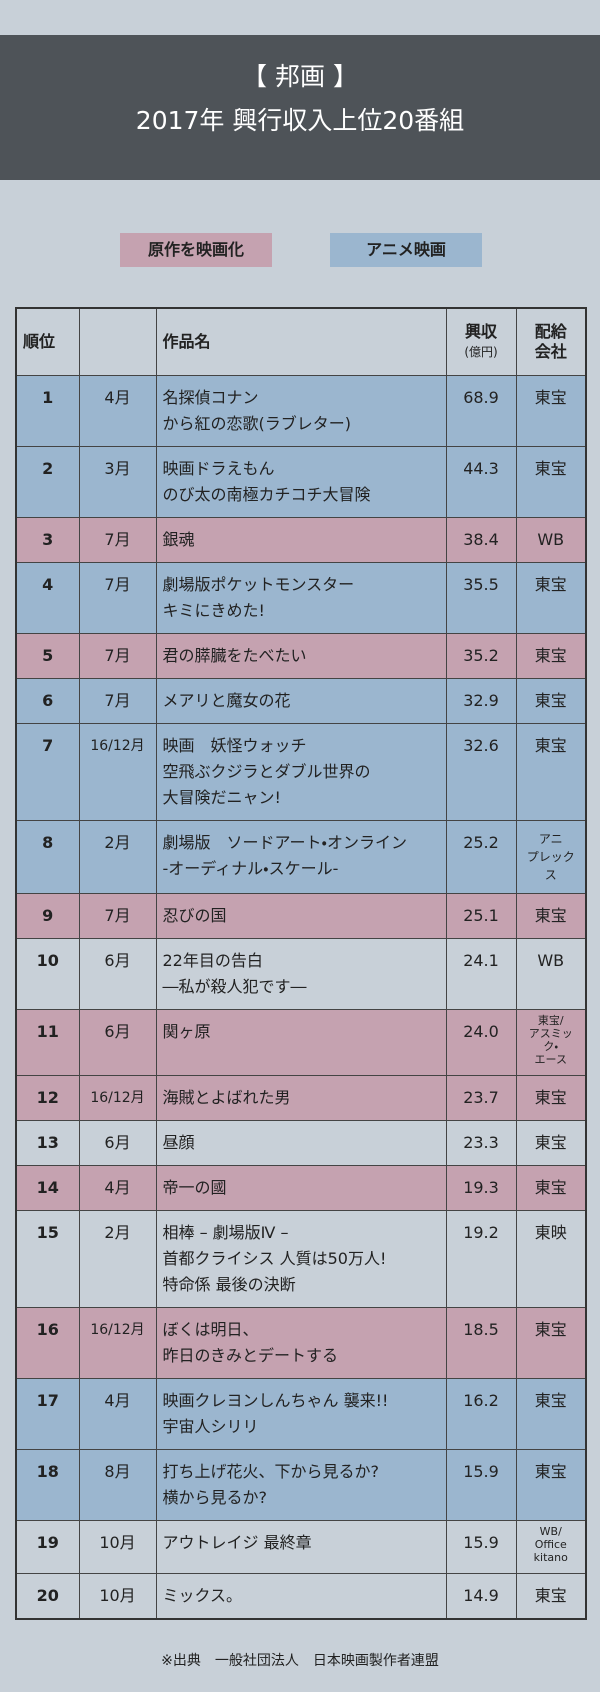 The image size is (600, 1692). What do you see at coordinates (481, 656) in the screenshot?
I see `revenue: 35.2` at bounding box center [481, 656].